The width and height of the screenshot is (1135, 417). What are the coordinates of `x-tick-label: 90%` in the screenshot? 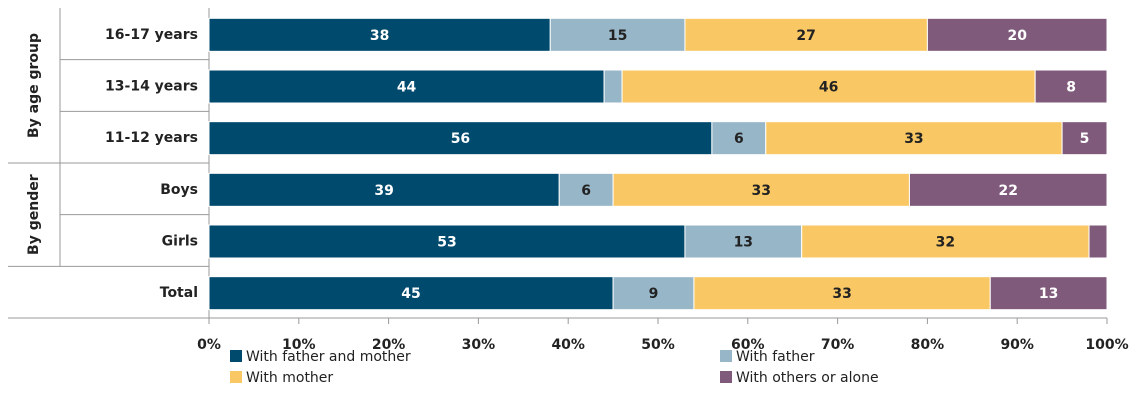 It's located at (1017, 345).